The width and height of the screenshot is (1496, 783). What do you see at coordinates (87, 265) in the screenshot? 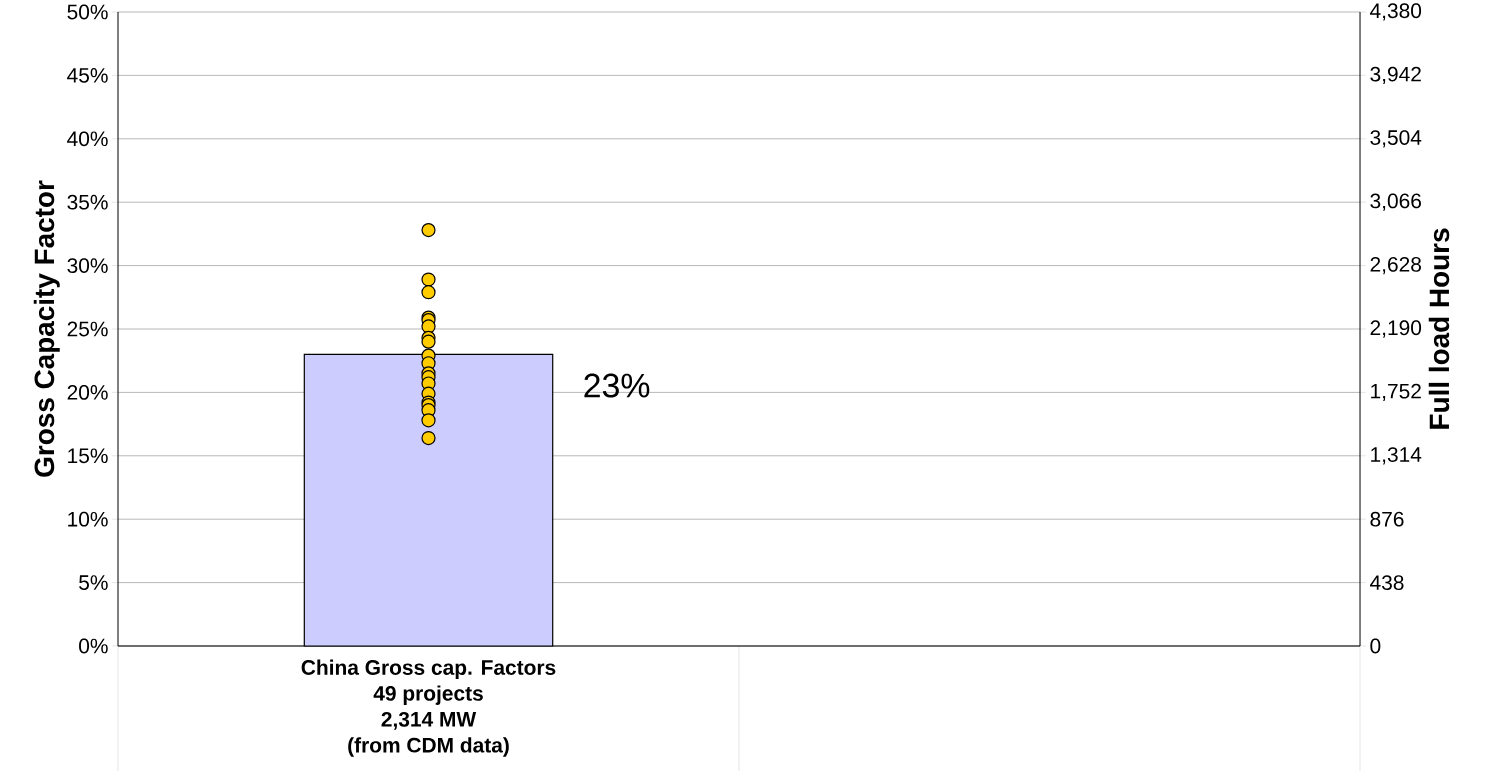
I see `y-tick-label: 30%` at bounding box center [87, 265].